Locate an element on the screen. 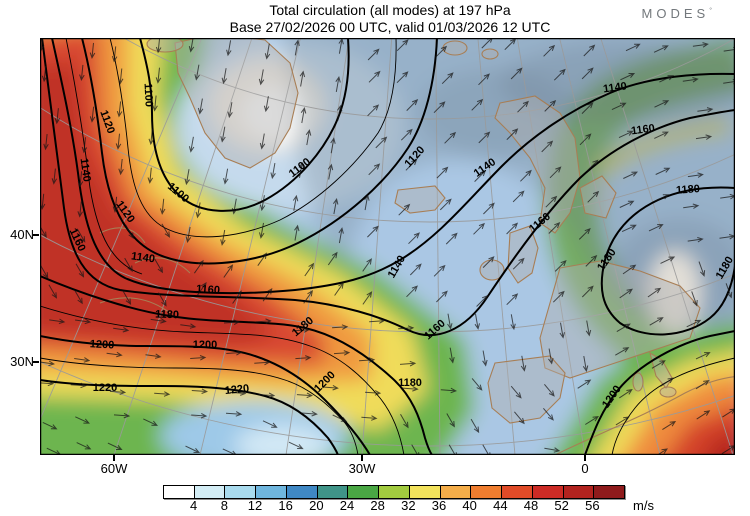  colorbar-tick-52: 52 is located at coordinates (561, 505).